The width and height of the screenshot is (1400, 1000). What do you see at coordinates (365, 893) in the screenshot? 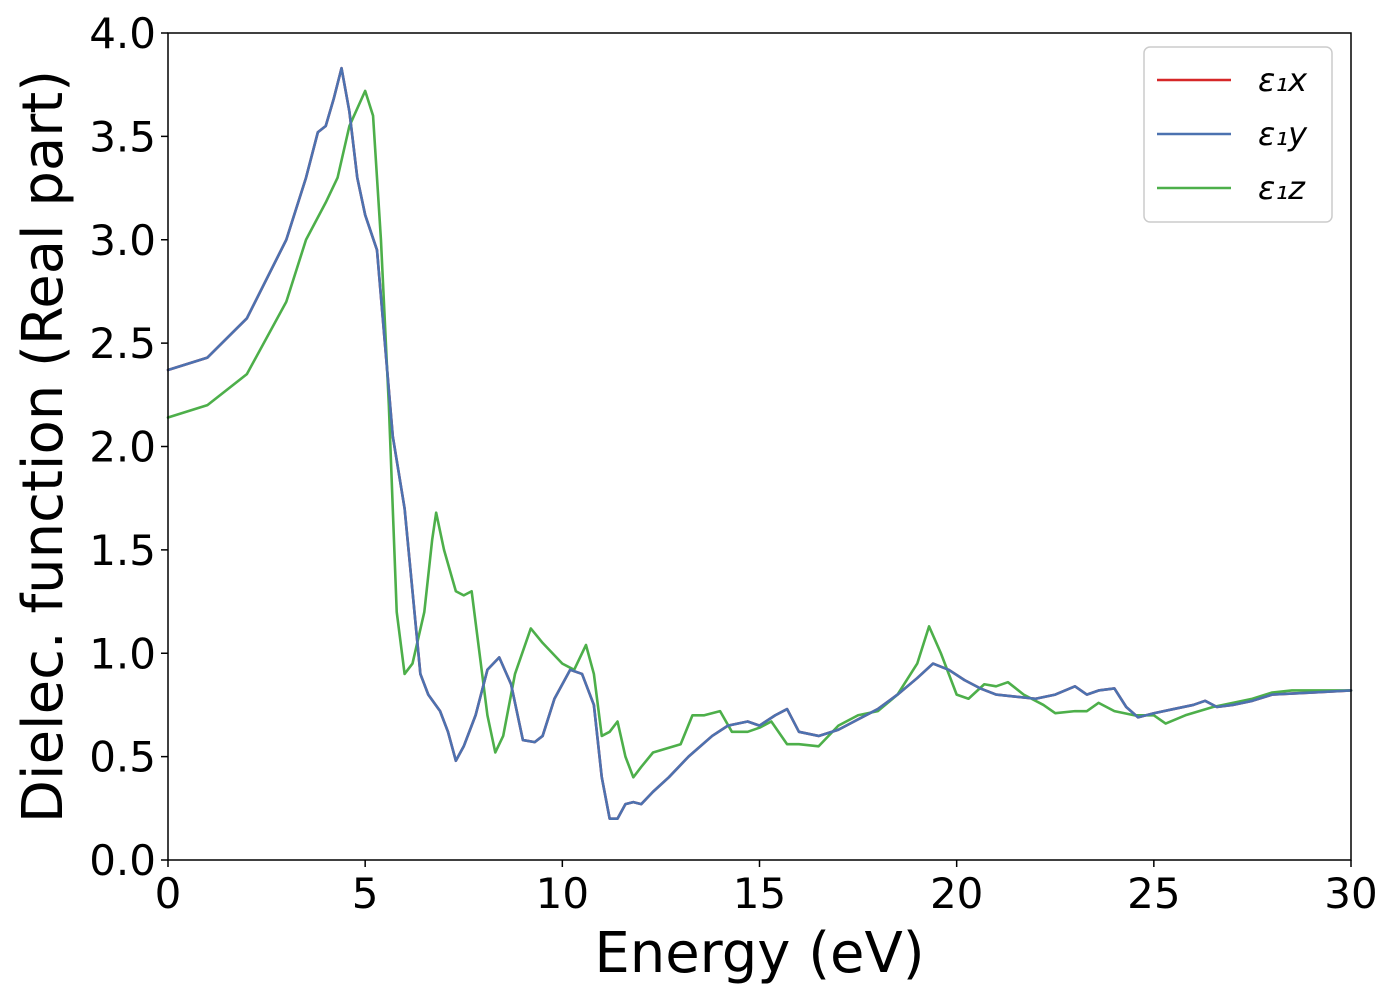
I see `x-tick-label: 5` at bounding box center [365, 893].